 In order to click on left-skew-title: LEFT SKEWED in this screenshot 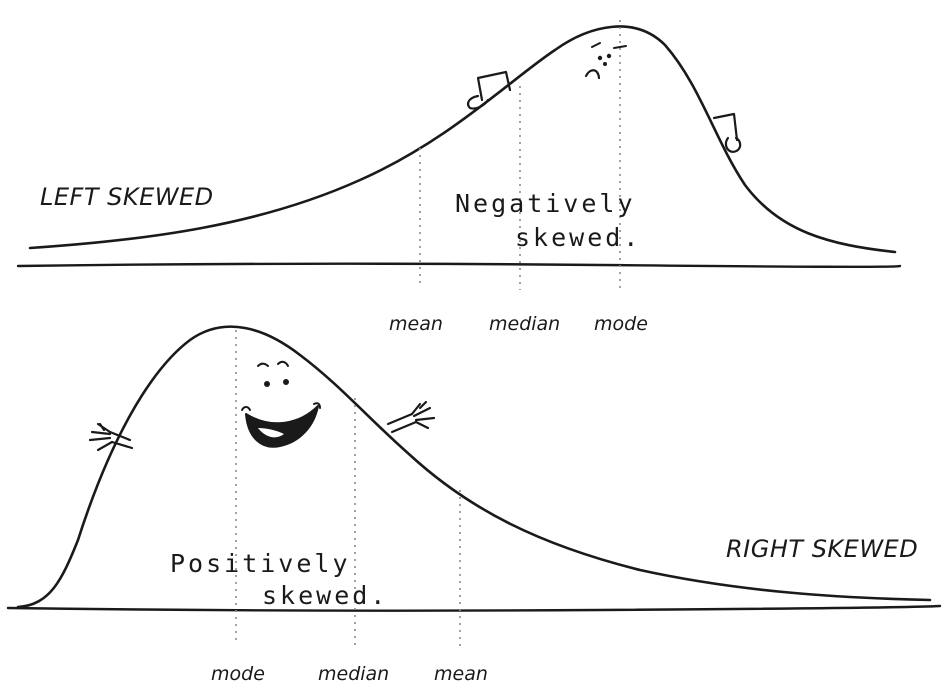, I will do `click(127, 197)`.